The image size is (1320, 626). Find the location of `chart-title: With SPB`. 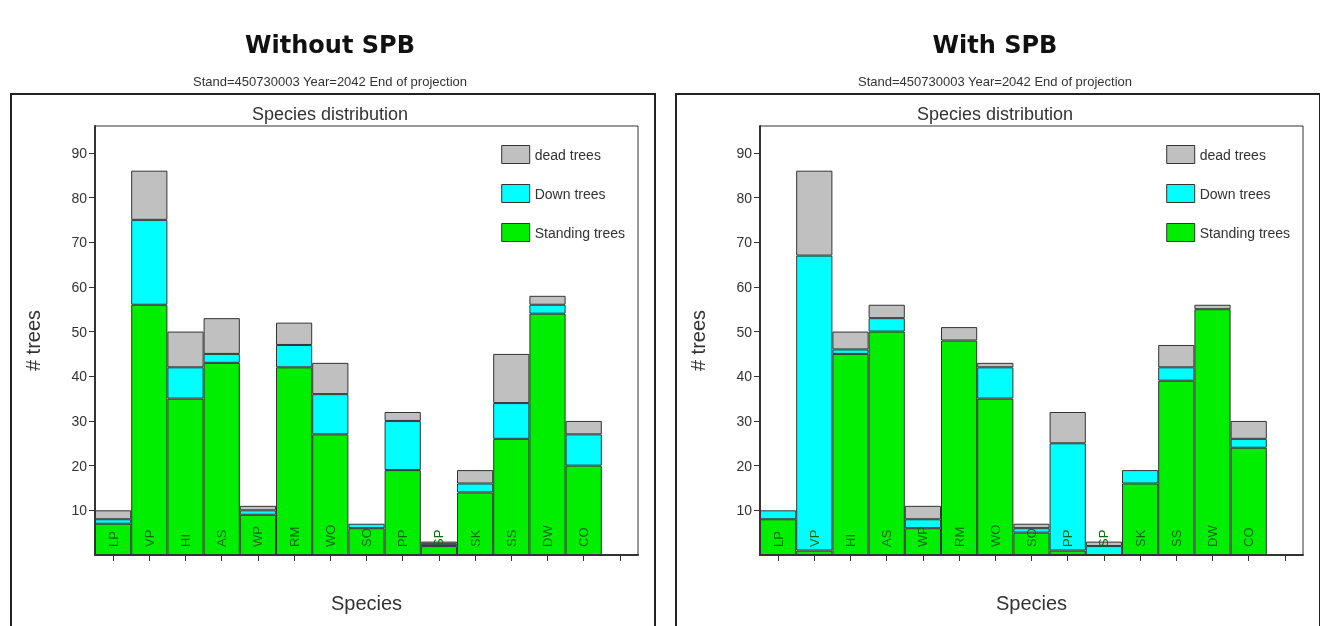

chart-title: With SPB is located at coordinates (995, 45).